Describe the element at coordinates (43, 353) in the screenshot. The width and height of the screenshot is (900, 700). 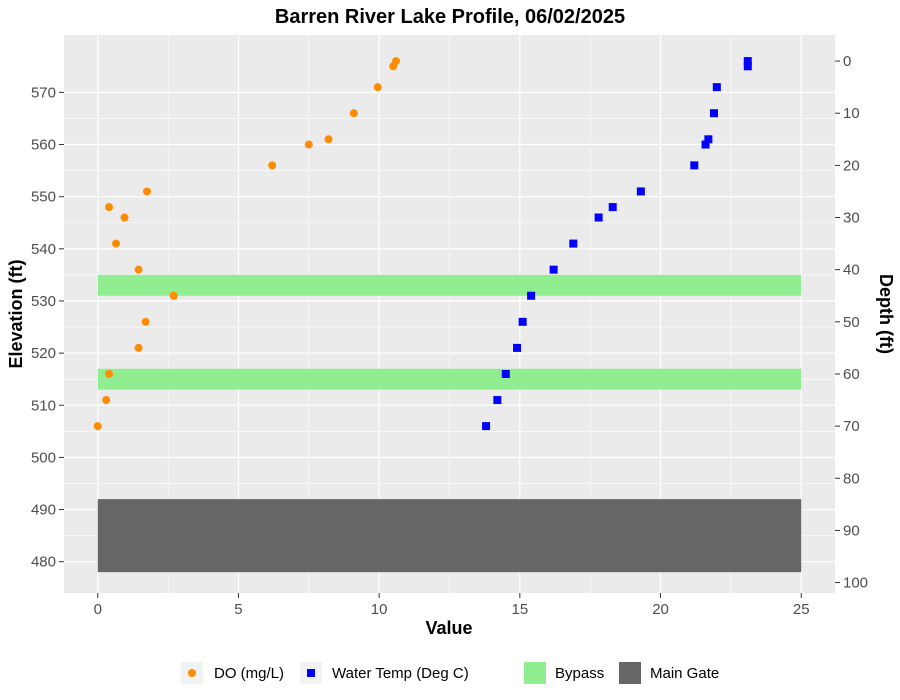
I see `y-tick-label: 520` at that location.